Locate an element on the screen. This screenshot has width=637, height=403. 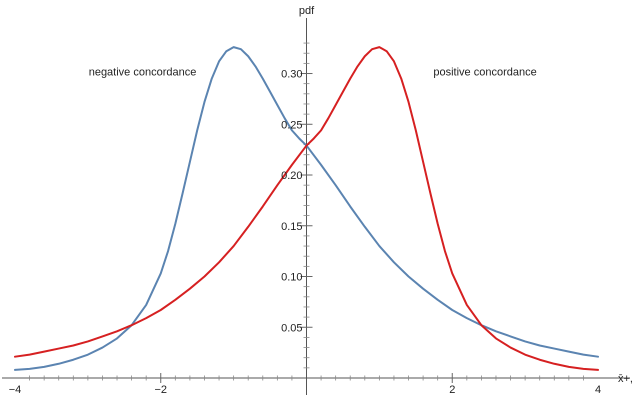
y-tick-label: 0.10 is located at coordinates (291, 278).